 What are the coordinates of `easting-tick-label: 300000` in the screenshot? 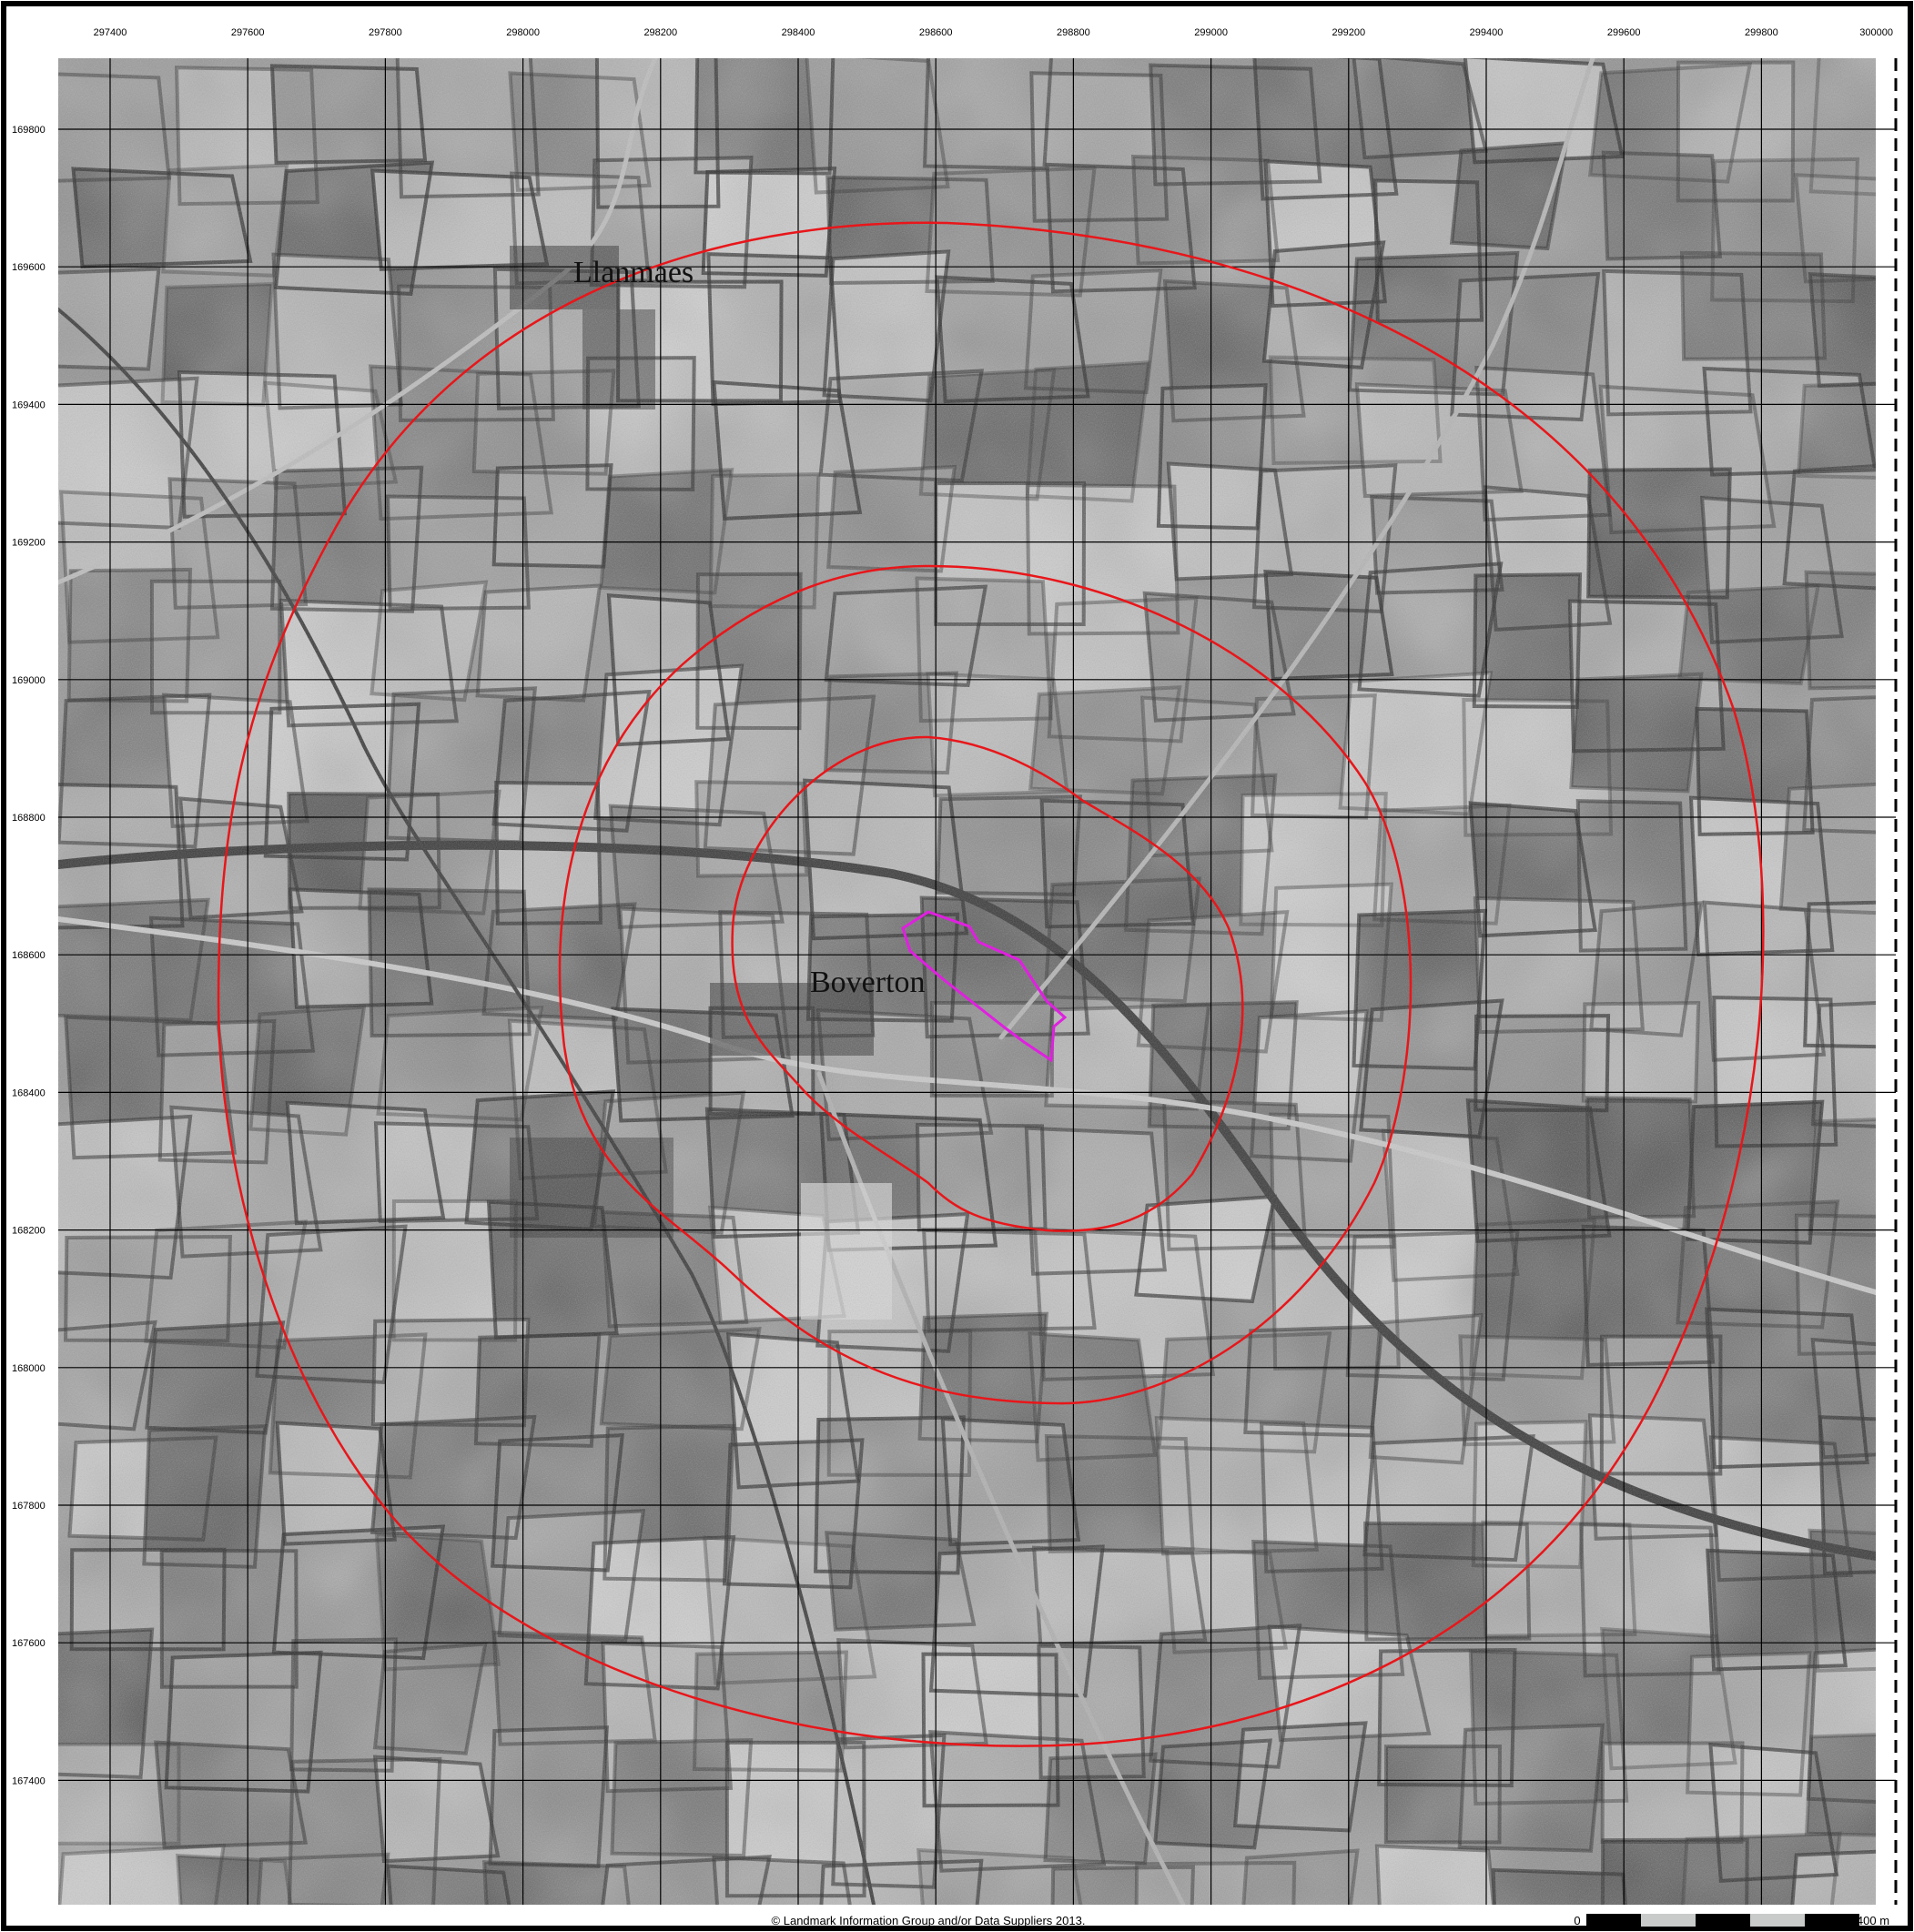 It's located at (1876, 32).